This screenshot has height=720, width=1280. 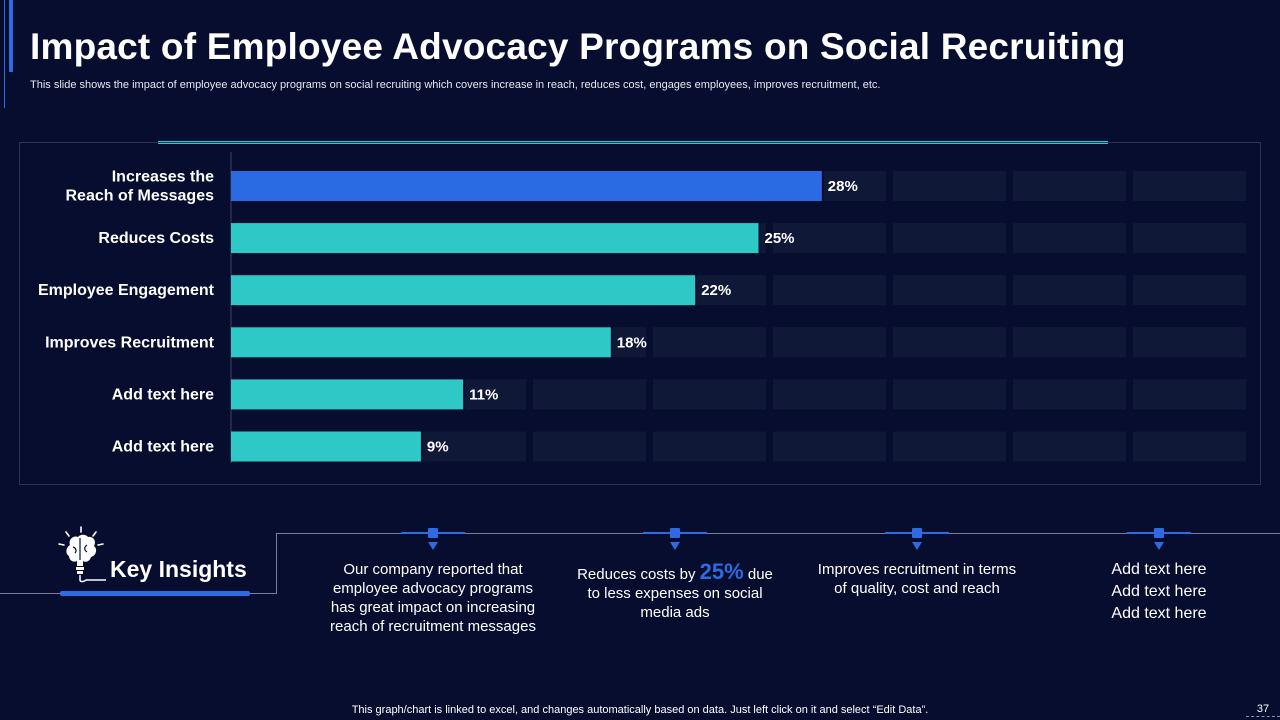 What do you see at coordinates (1263, 710) in the screenshot?
I see `page-number: 37` at bounding box center [1263, 710].